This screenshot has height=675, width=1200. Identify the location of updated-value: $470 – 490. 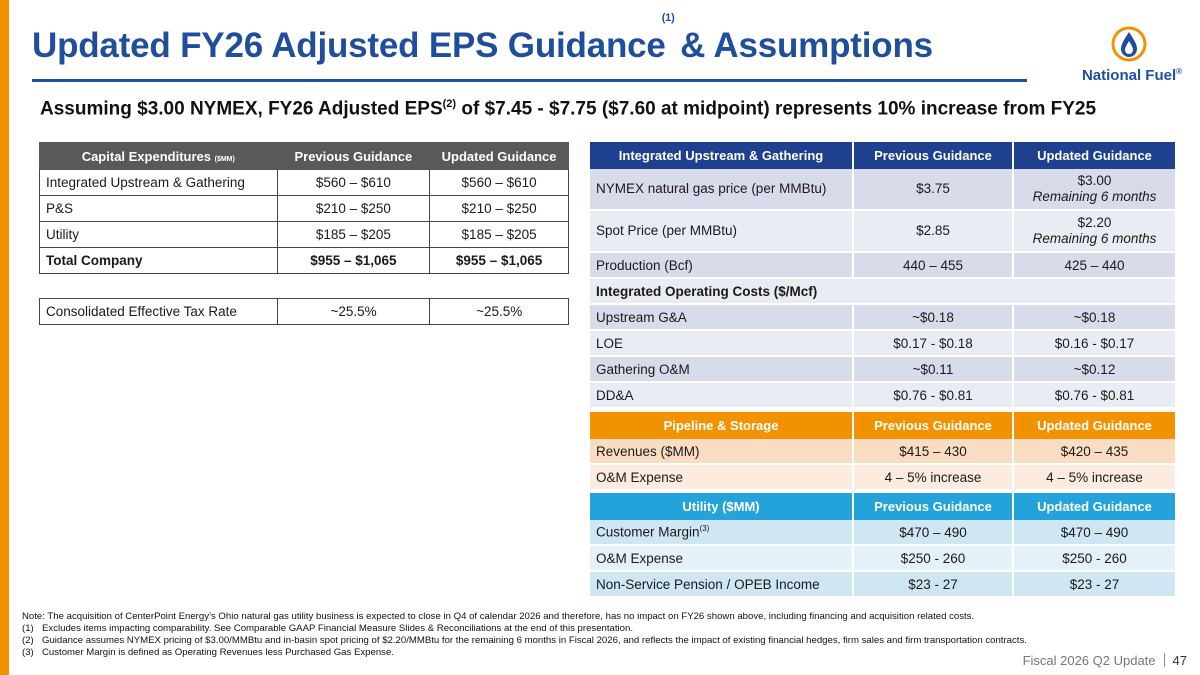
(1095, 533).